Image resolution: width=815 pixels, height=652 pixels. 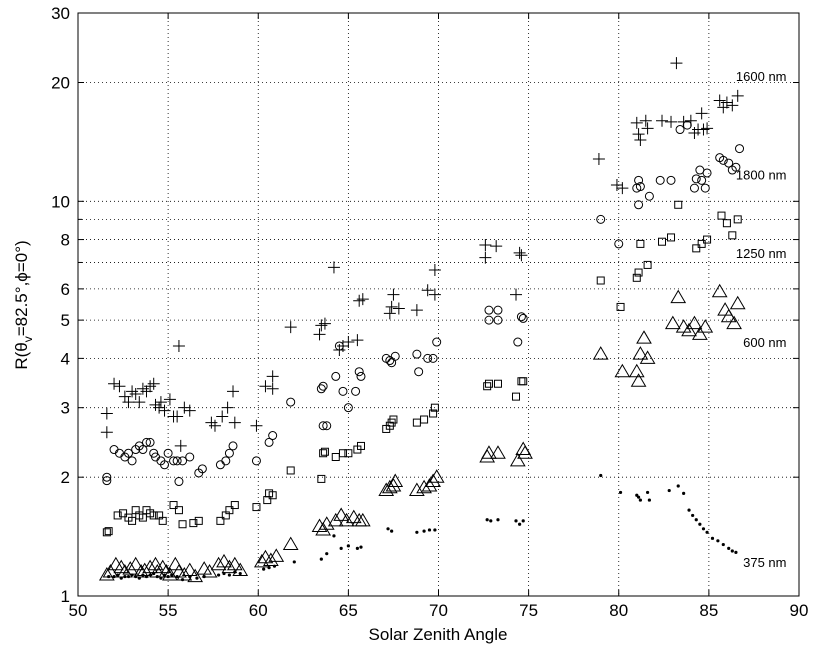 What do you see at coordinates (438, 634) in the screenshot?
I see `x-axis-title: Solar Zenith Angle` at bounding box center [438, 634].